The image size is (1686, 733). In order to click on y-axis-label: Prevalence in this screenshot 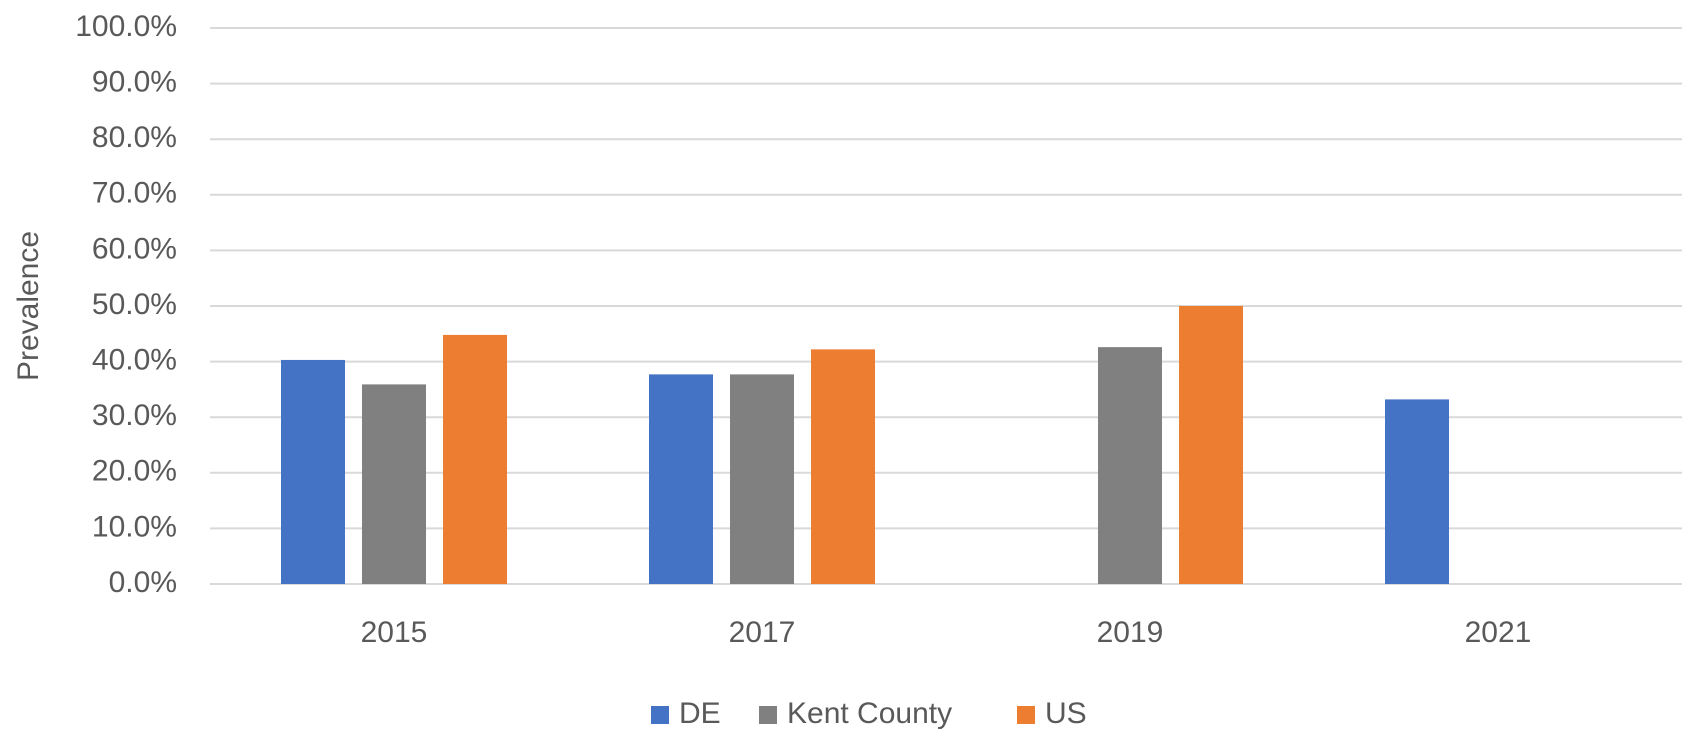, I will do `click(28, 306)`.